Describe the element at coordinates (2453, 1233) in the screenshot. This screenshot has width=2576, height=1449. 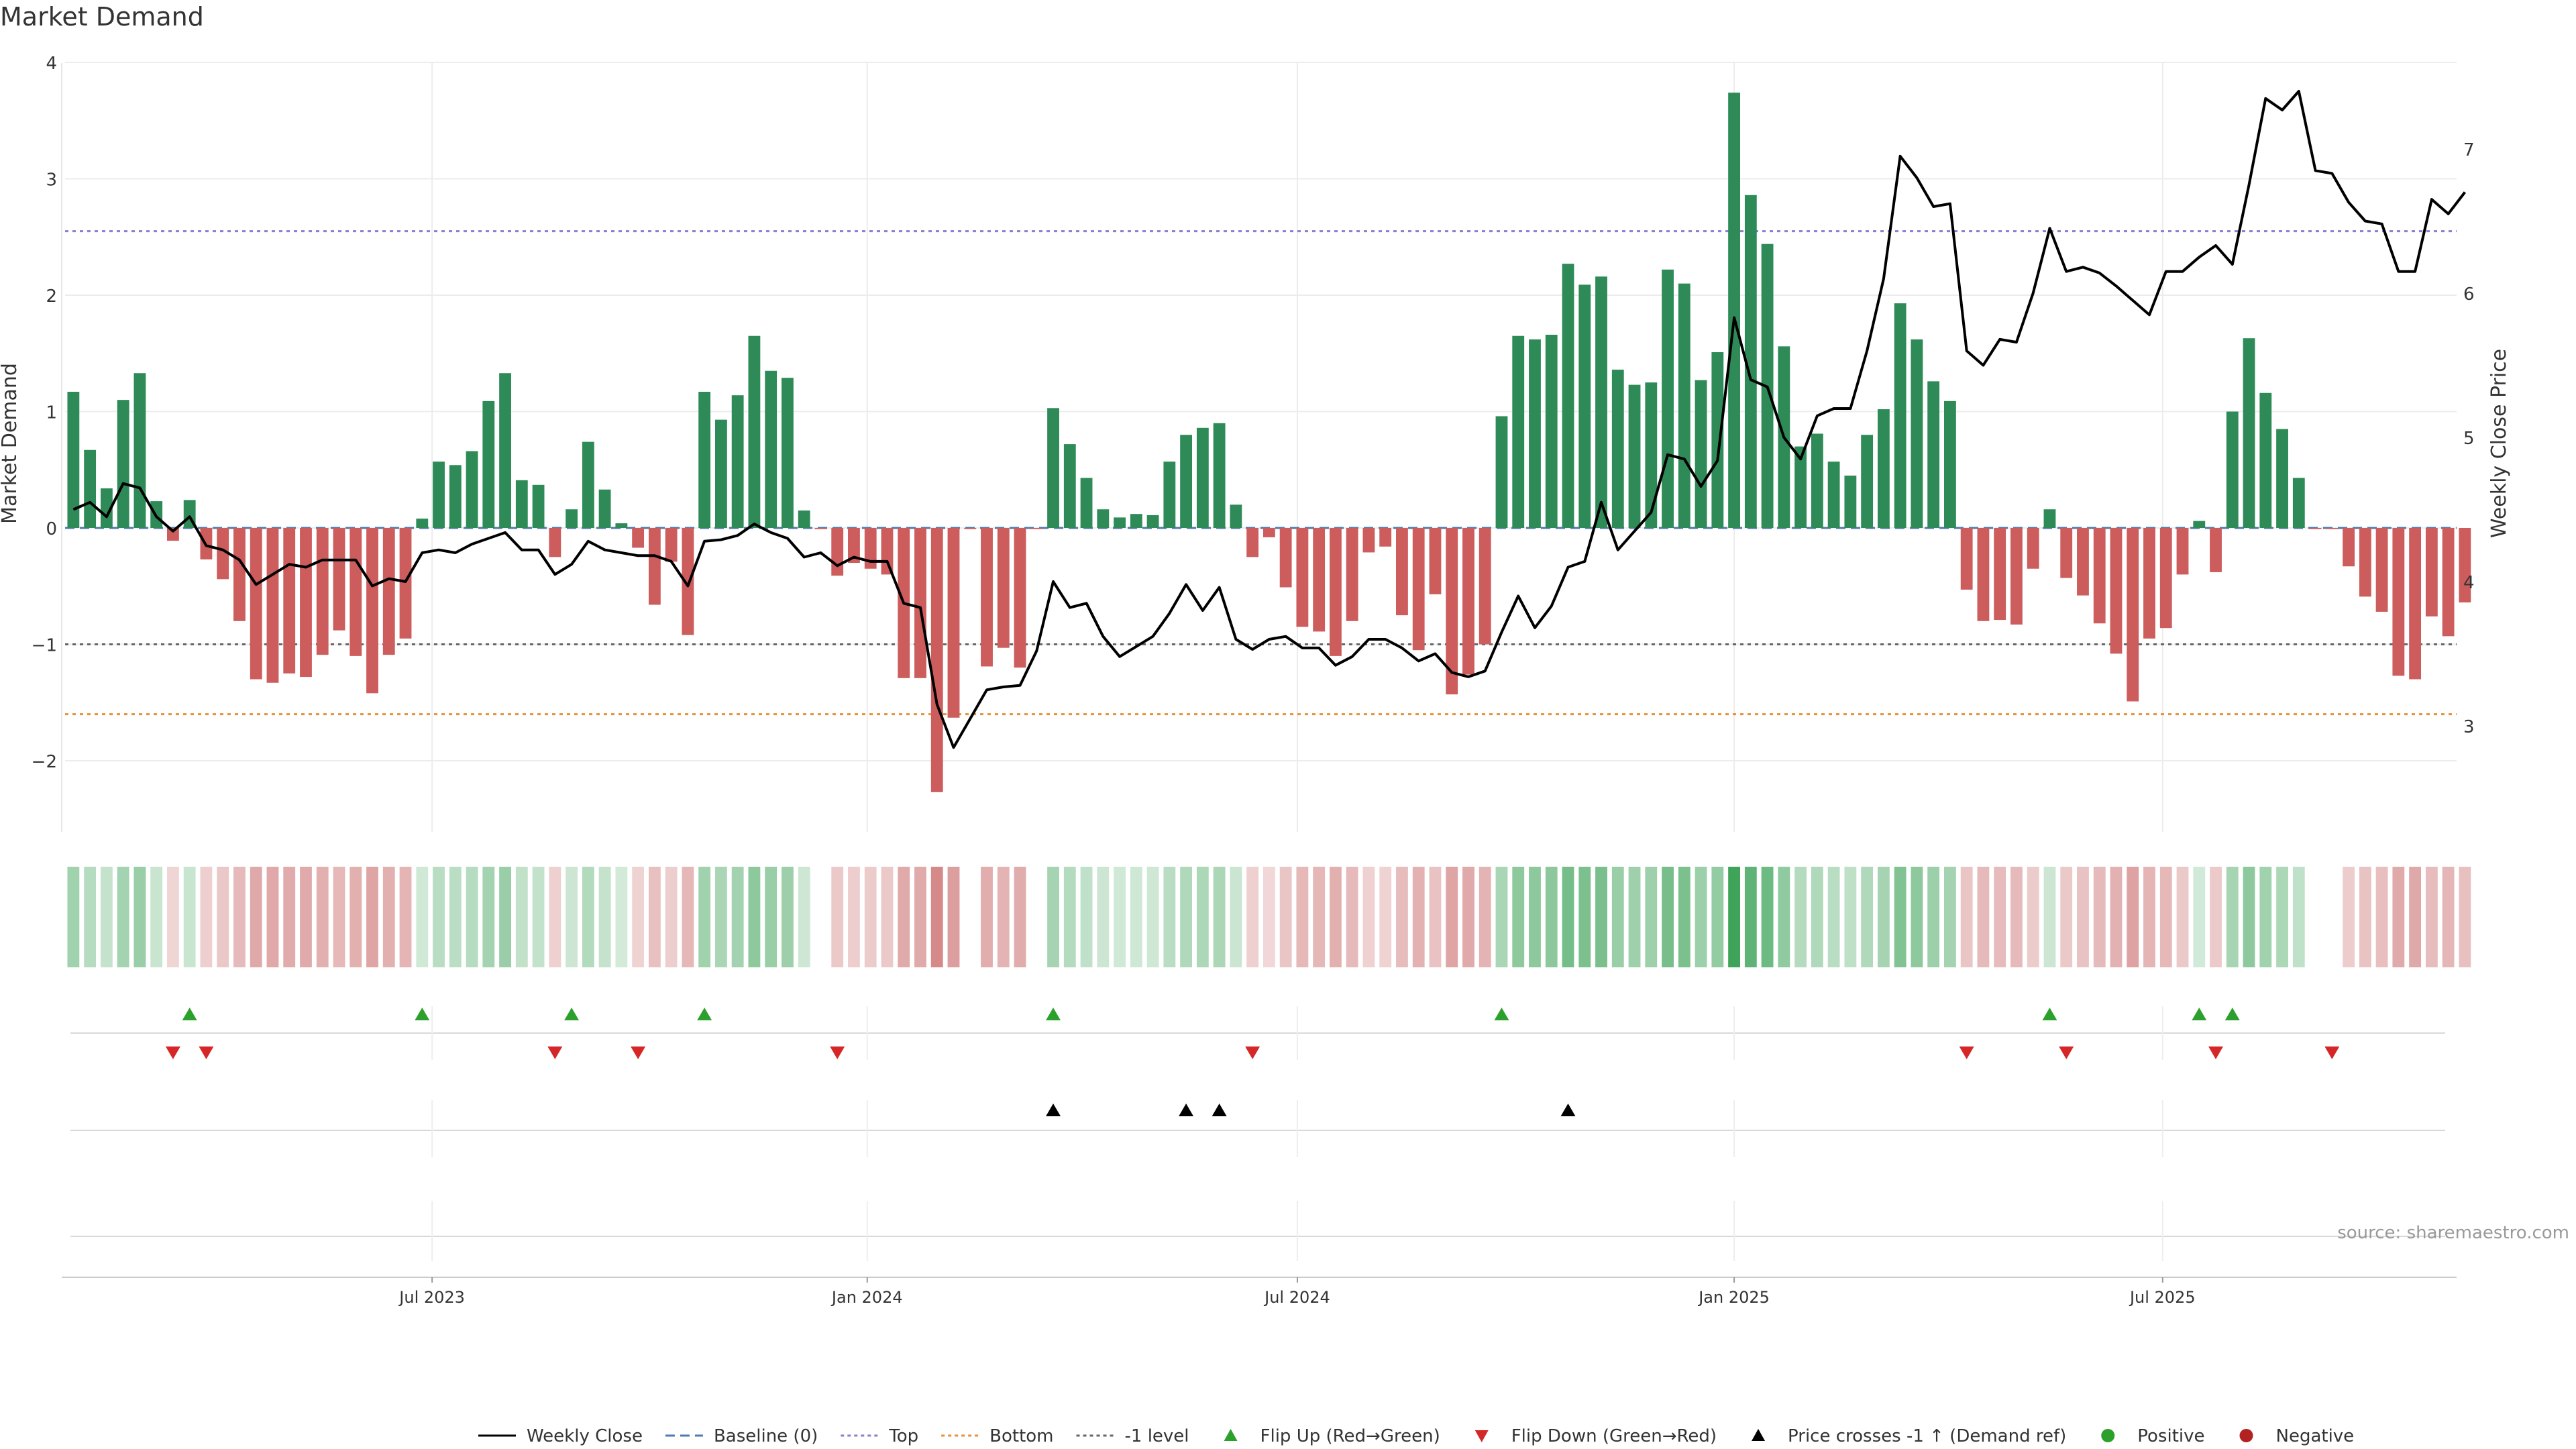
I see `source-note: source: sharemaestro.com` at that location.